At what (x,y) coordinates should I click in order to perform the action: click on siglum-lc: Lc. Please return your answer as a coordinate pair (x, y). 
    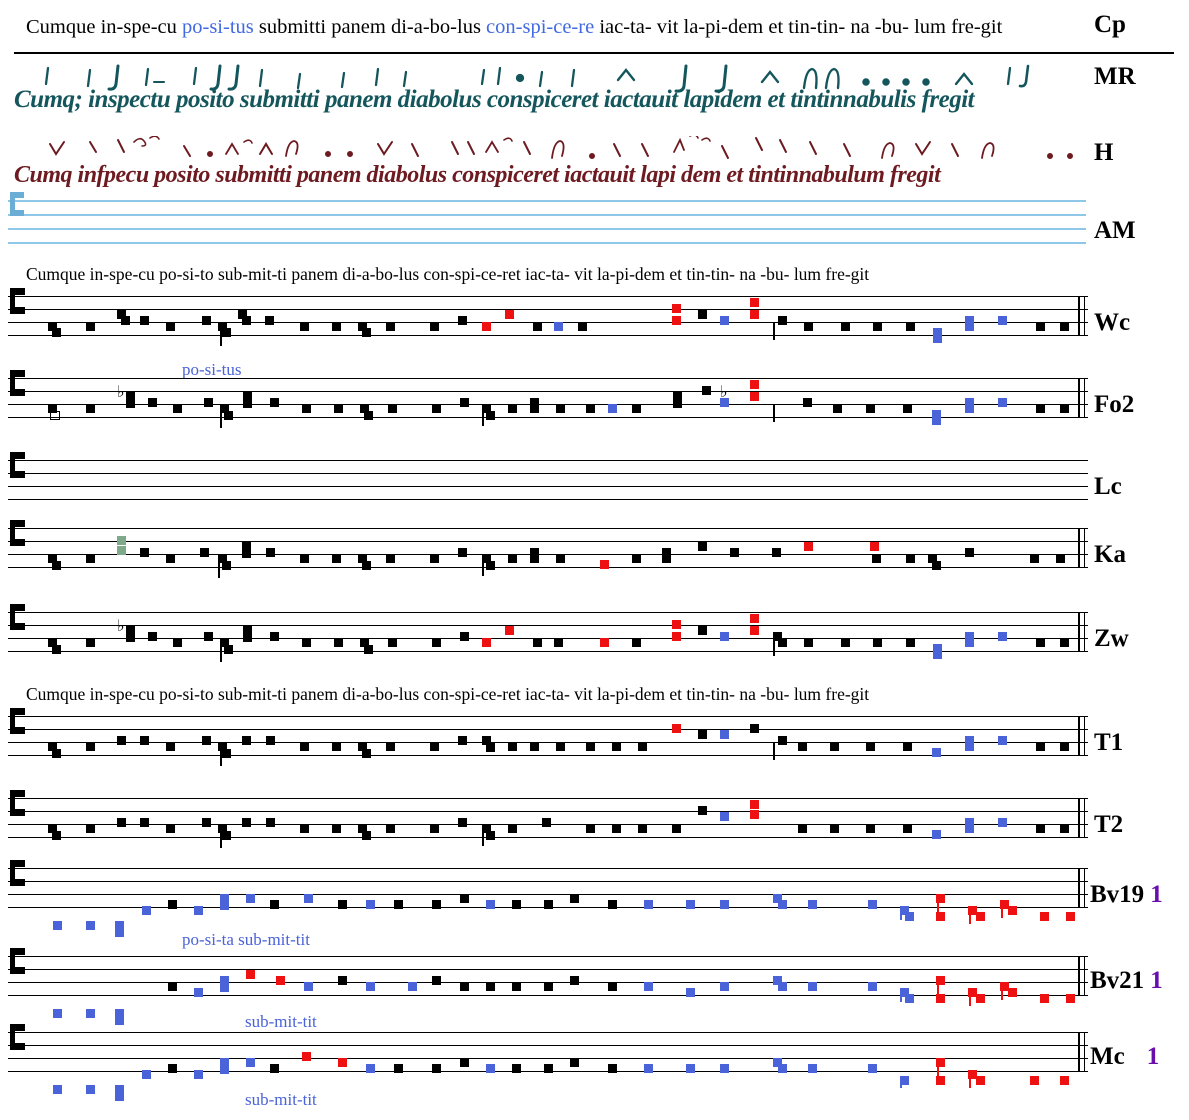
    Looking at the image, I should click on (1108, 486).